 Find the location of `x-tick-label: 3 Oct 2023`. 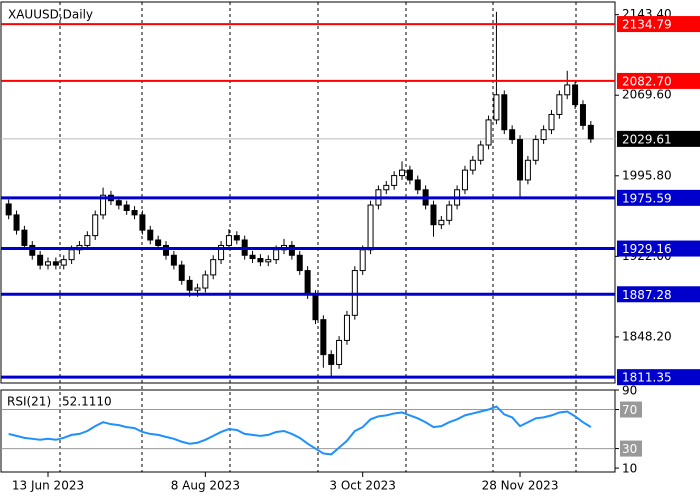

x-tick-label: 3 Oct 2023 is located at coordinates (362, 486).